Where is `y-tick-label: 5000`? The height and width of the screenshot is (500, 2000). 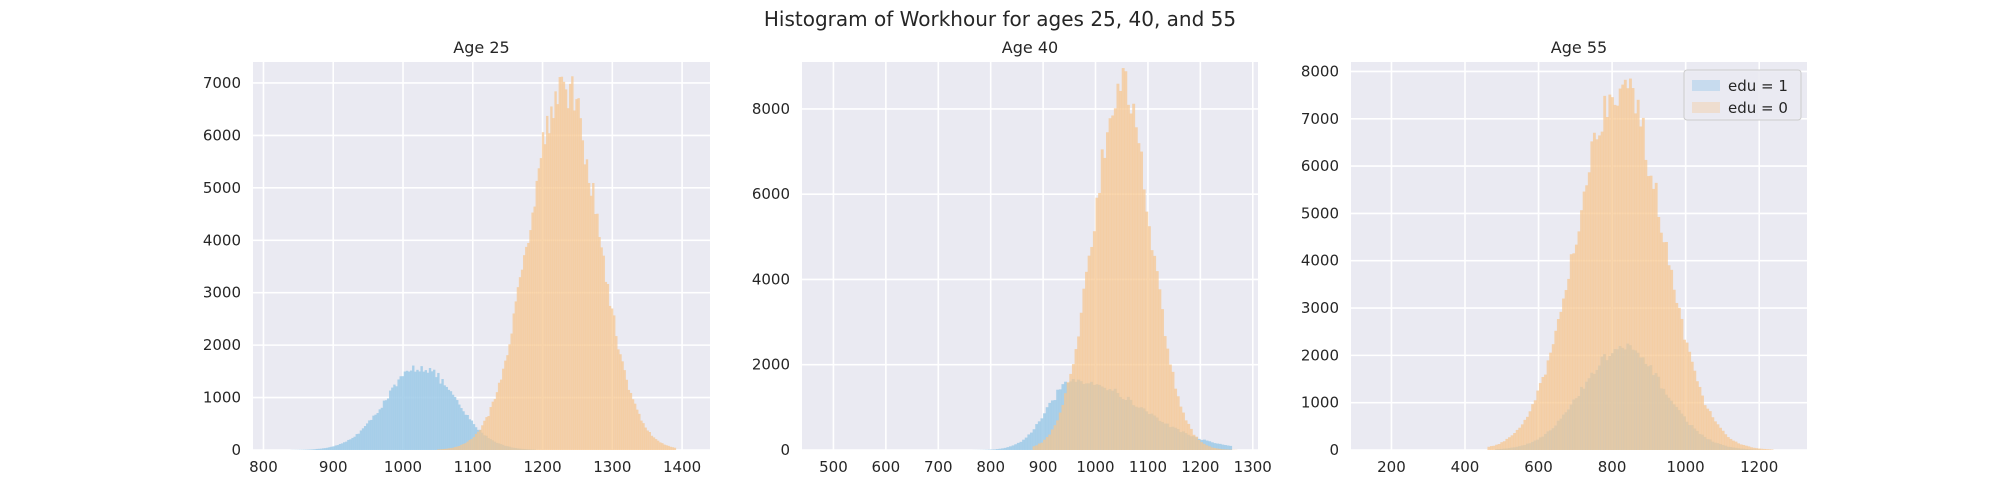 y-tick-label: 5000 is located at coordinates (222, 188).